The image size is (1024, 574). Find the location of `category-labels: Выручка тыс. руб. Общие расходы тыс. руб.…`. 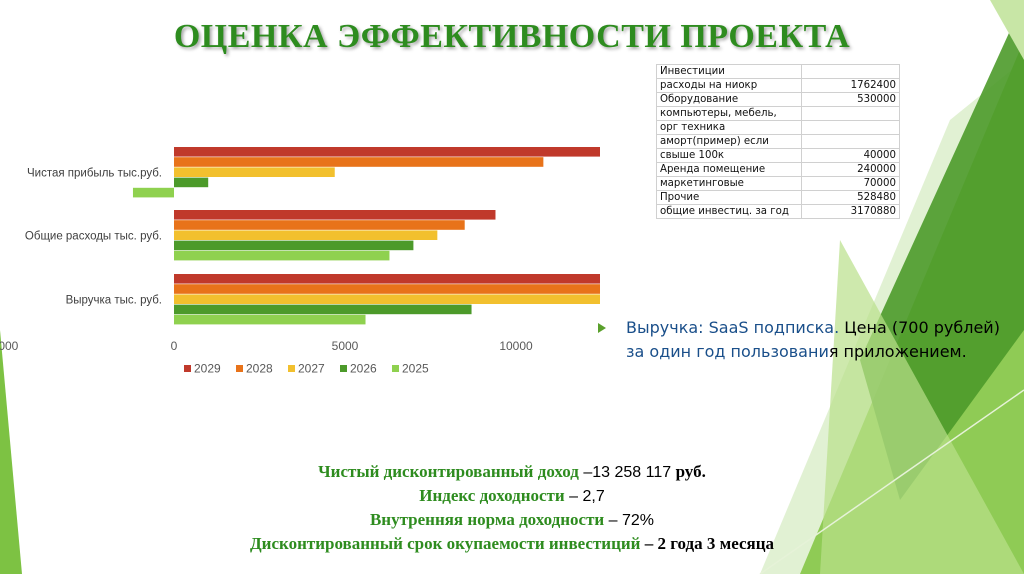

category-labels: Выручка тыс. руб. Общие расходы тыс. руб.… is located at coordinates (93, 237).